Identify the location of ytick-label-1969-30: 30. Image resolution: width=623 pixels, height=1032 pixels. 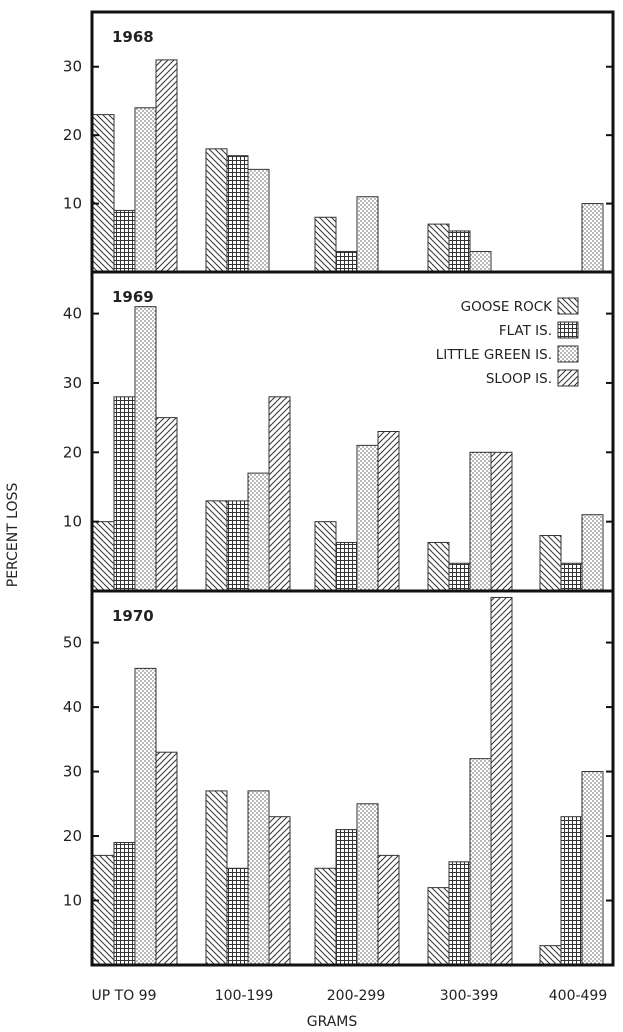
(72, 383).